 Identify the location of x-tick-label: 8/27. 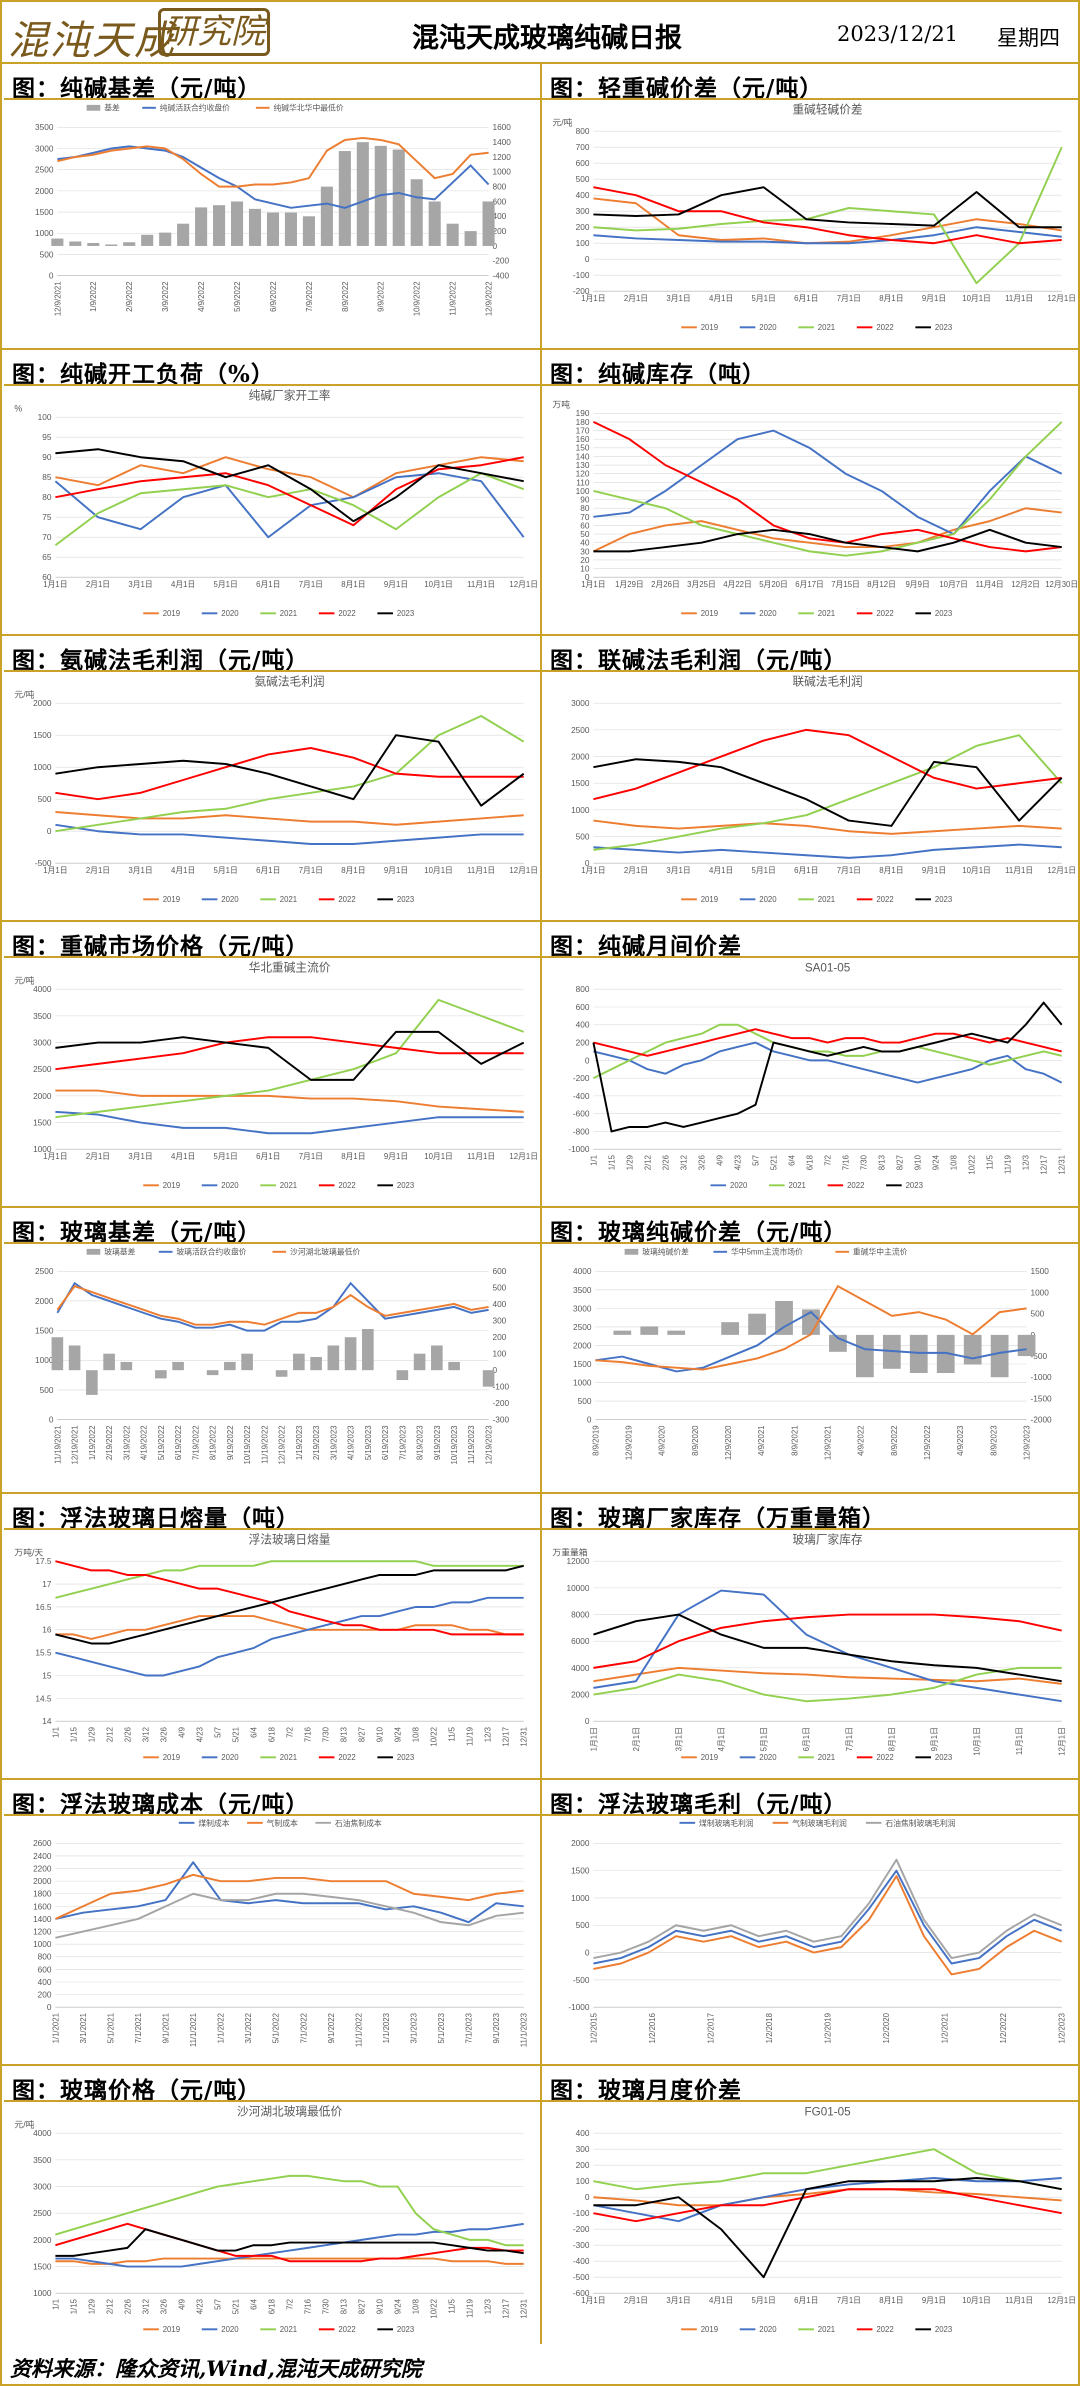
(900, 1162).